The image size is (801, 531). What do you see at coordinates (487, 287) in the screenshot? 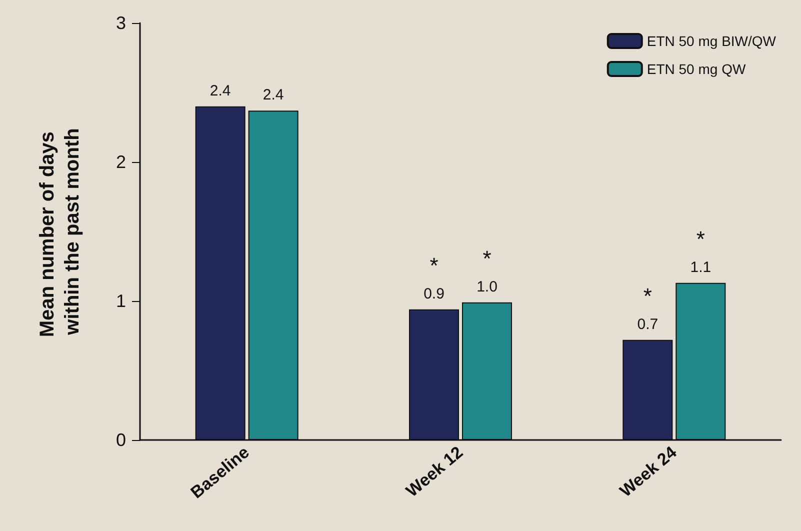
I see `data-label: 1.0` at bounding box center [487, 287].